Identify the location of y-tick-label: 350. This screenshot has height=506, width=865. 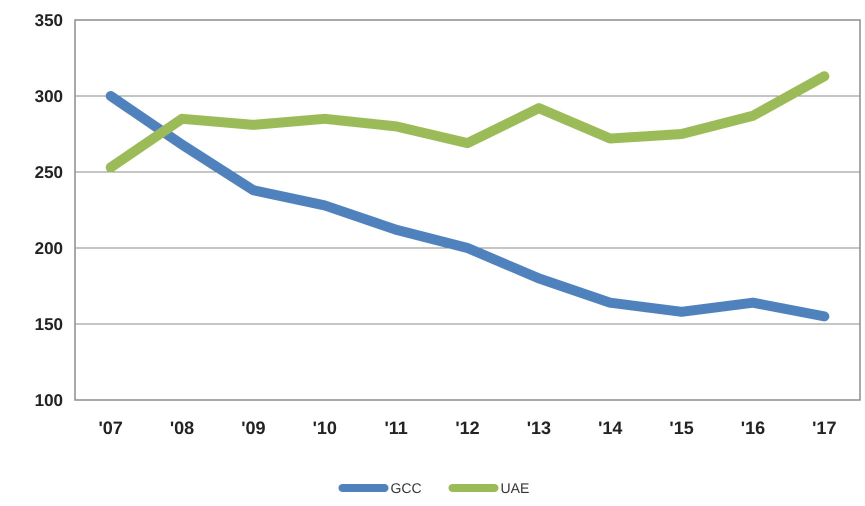
(48, 20).